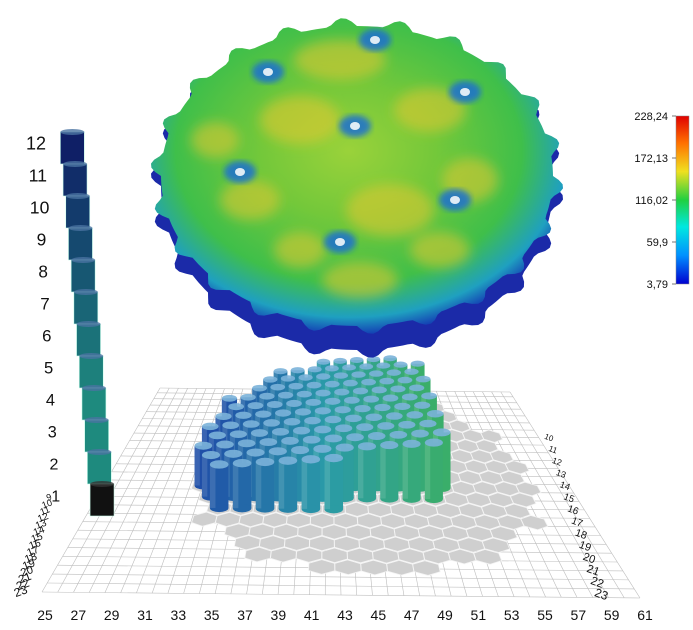  I want to click on grid-left-label: 17, so click(32, 551).